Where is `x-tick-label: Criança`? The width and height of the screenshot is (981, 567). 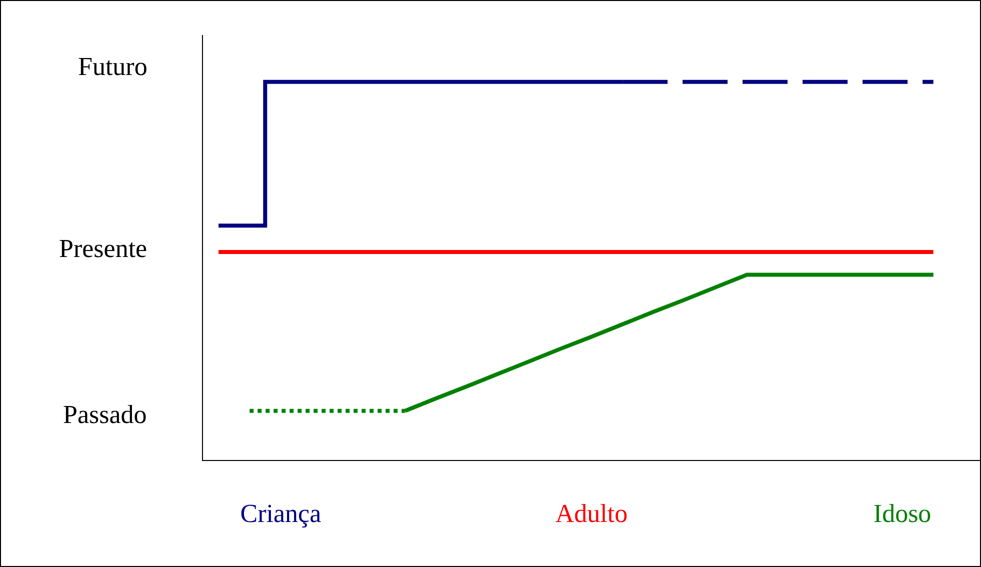 x-tick-label: Criança is located at coordinates (281, 513).